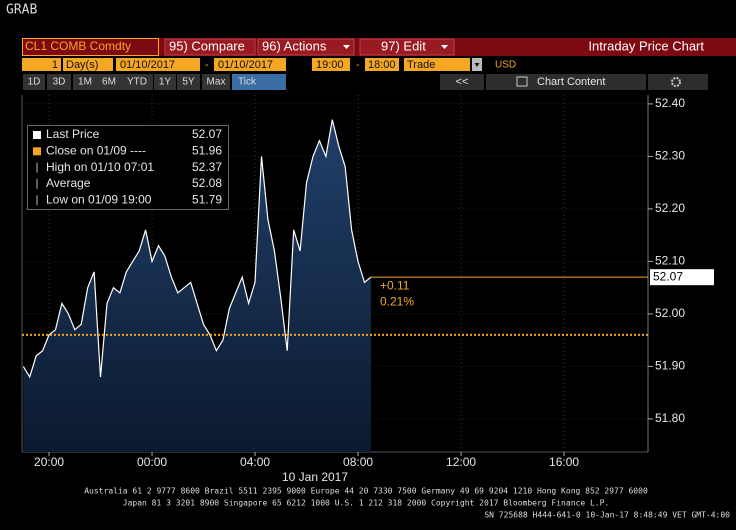 The image size is (736, 530). What do you see at coordinates (564, 462) in the screenshot?
I see `x-tick-label: 16:00` at bounding box center [564, 462].